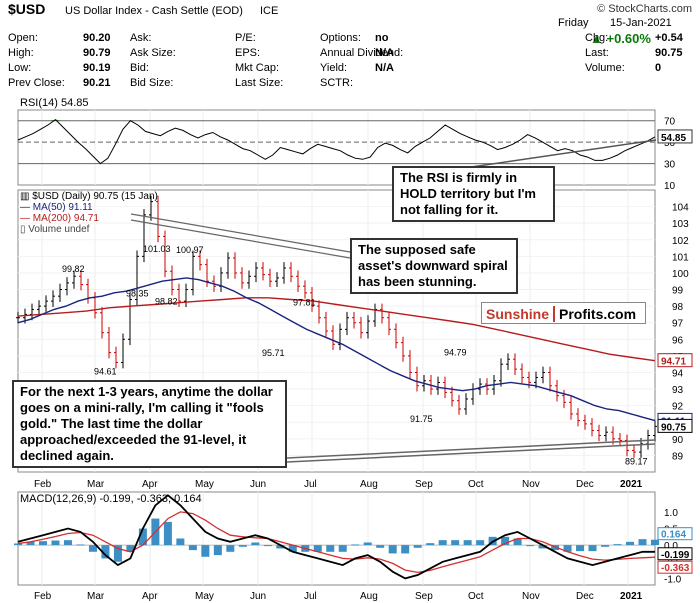 Image resolution: width=700 pixels, height=603 pixels. What do you see at coordinates (157, 249) in the screenshot?
I see `price-annotation: 101.03` at bounding box center [157, 249].